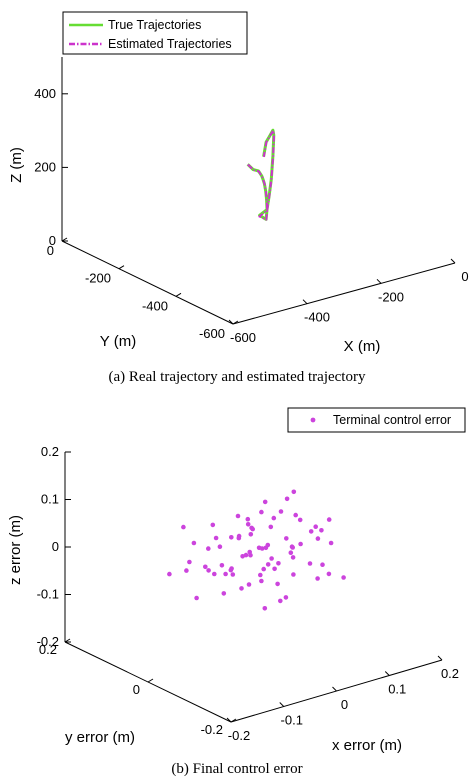 The image size is (474, 780). I want to click on z-axis-label: Z (m), so click(16, 165).